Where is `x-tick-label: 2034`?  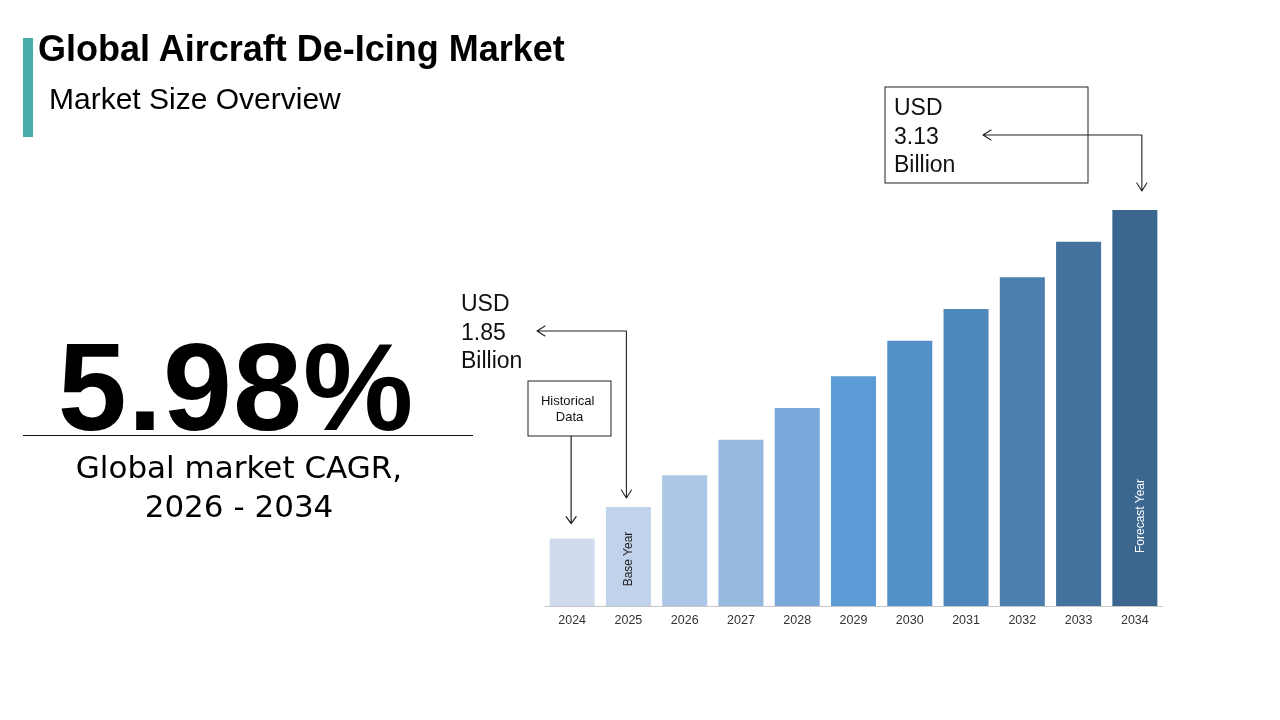
x-tick-label: 2034 is located at coordinates (1134, 619).